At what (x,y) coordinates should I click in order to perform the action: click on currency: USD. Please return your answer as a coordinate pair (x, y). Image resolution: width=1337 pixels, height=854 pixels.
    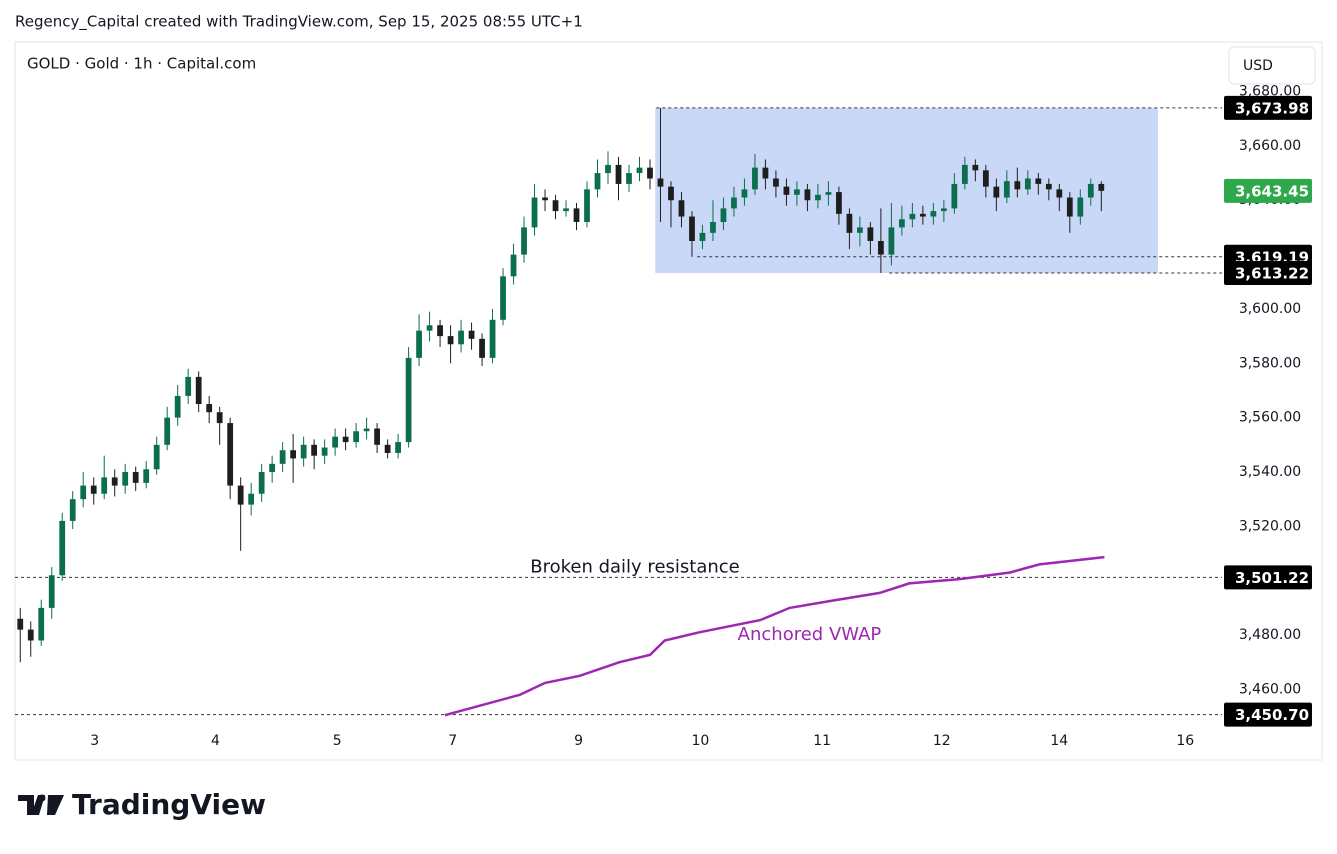
    Looking at the image, I should click on (1258, 66).